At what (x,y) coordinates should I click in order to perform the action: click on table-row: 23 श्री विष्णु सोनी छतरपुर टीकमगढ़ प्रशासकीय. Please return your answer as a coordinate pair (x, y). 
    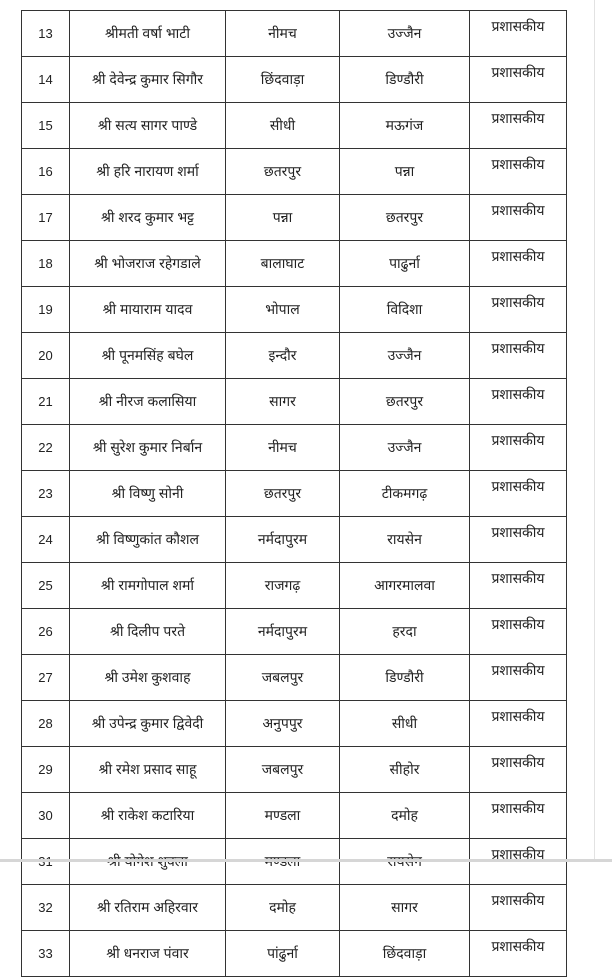
    Looking at the image, I should click on (294, 493).